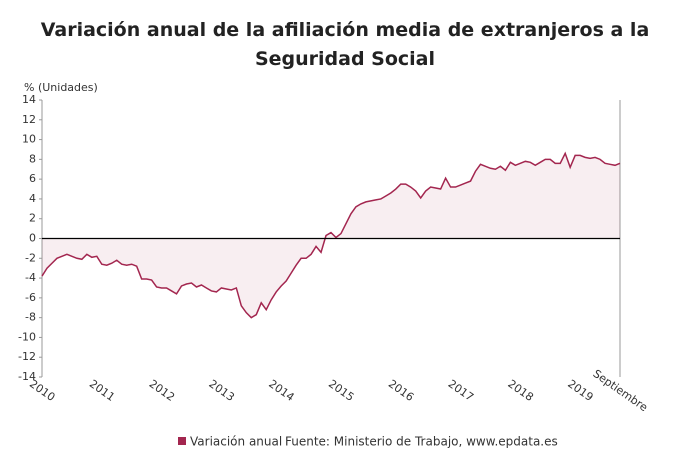 The height and width of the screenshot is (465, 690). Describe the element at coordinates (42, 390) in the screenshot. I see `x-tick-label: 2010` at that location.